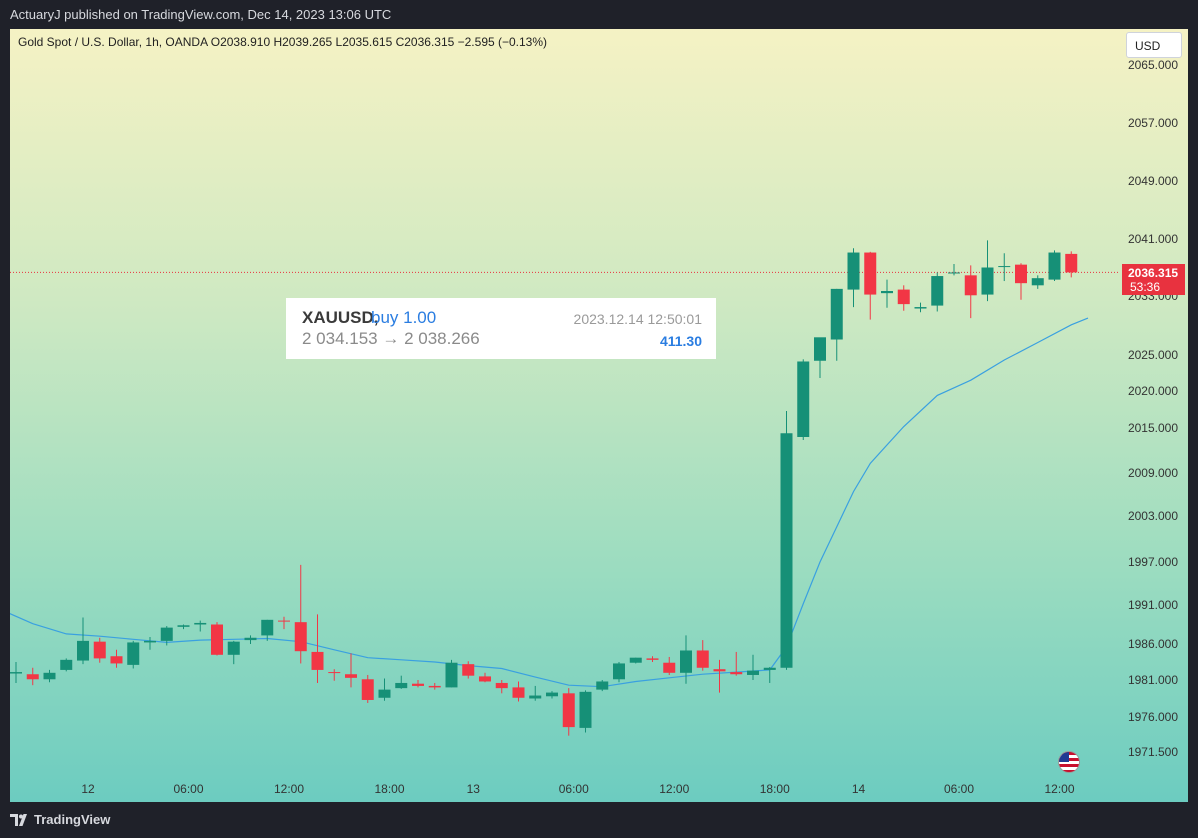  I want to click on price-tick-label: 1986.000, so click(1153, 644).